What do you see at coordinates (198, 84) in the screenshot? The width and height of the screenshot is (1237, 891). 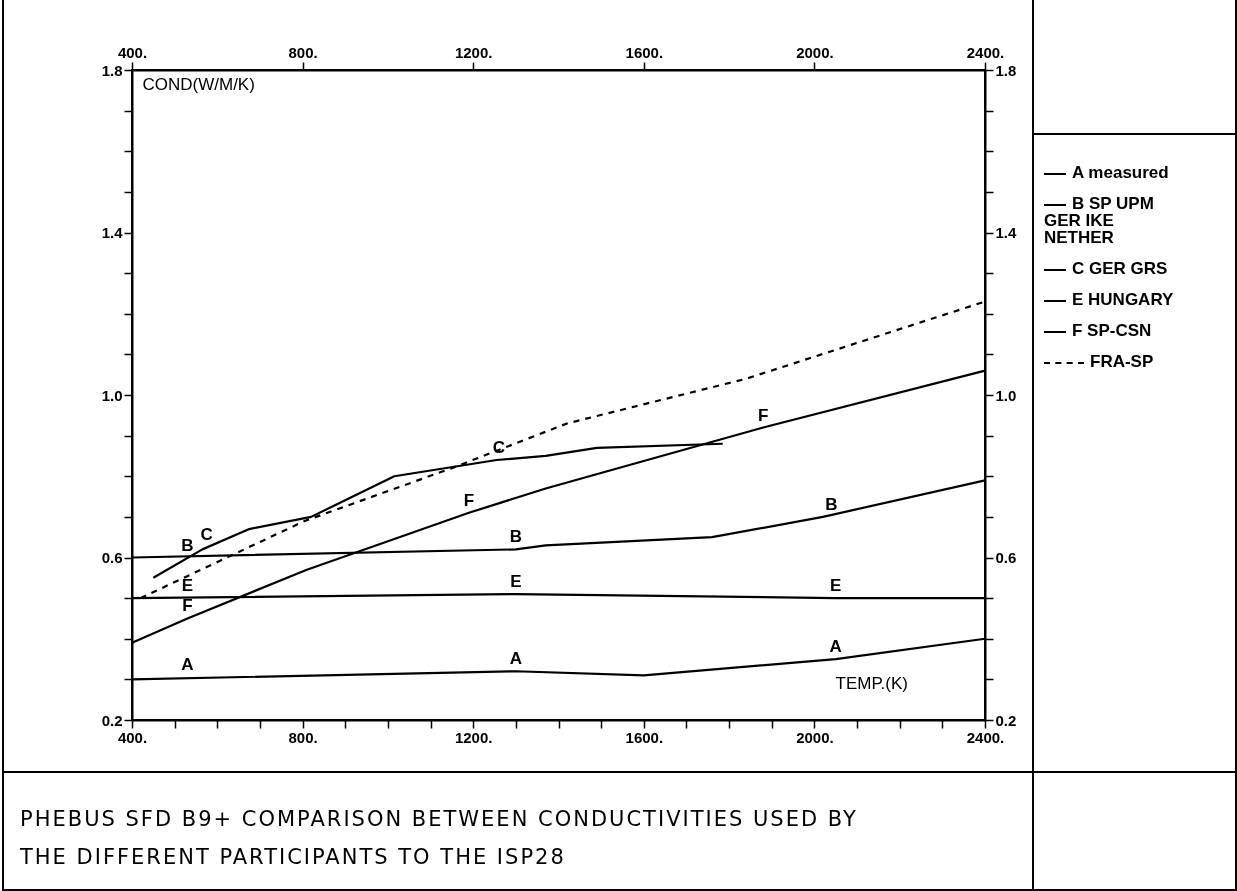 I see `y-axis-title: COND(W/M/K)` at bounding box center [198, 84].